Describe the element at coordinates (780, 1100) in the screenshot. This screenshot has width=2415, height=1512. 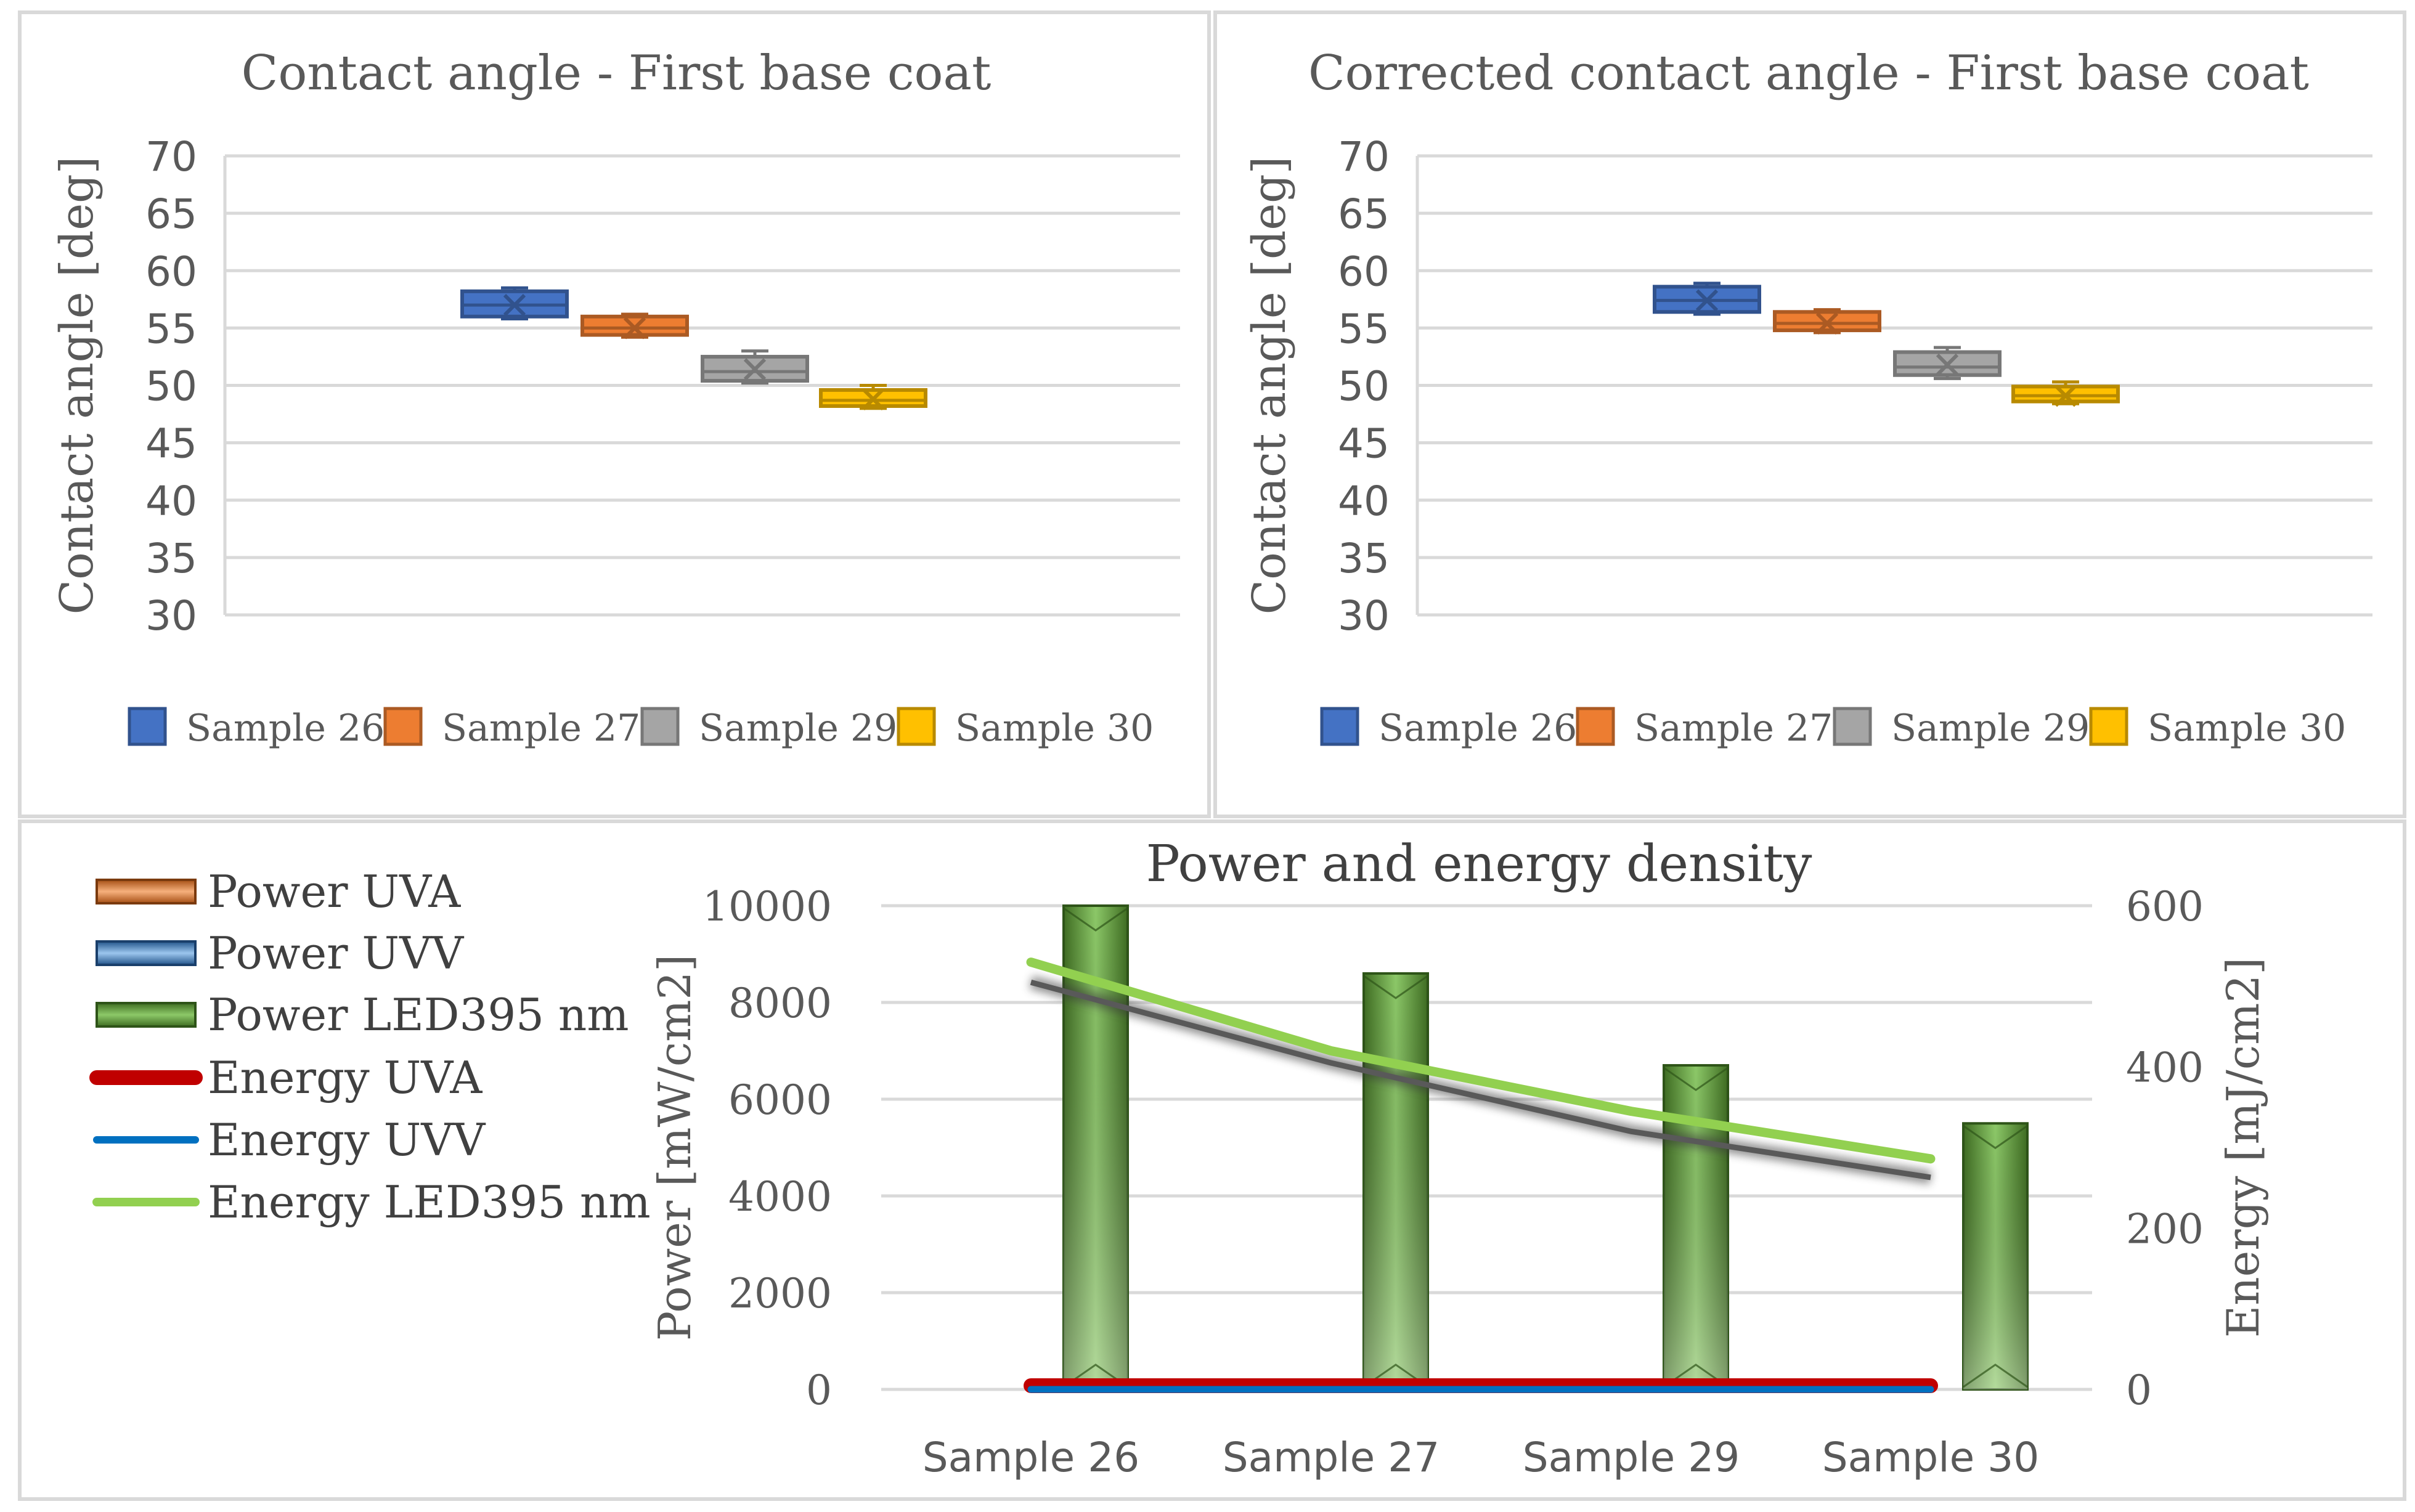
I see `y-tick-label: 6000` at that location.